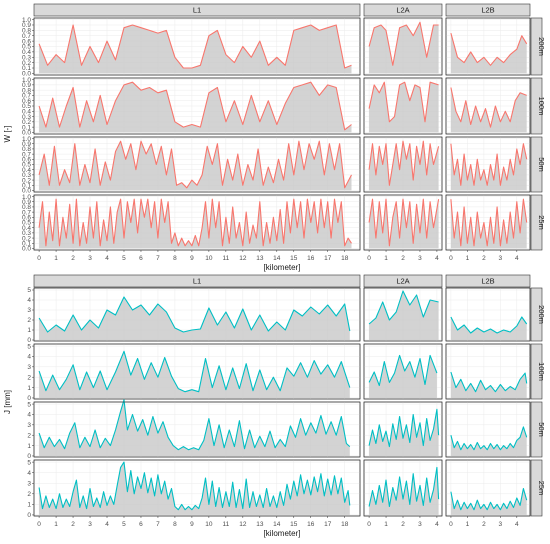  What do you see at coordinates (468, 524) in the screenshot?
I see `x-tick-label: 1` at bounding box center [468, 524].